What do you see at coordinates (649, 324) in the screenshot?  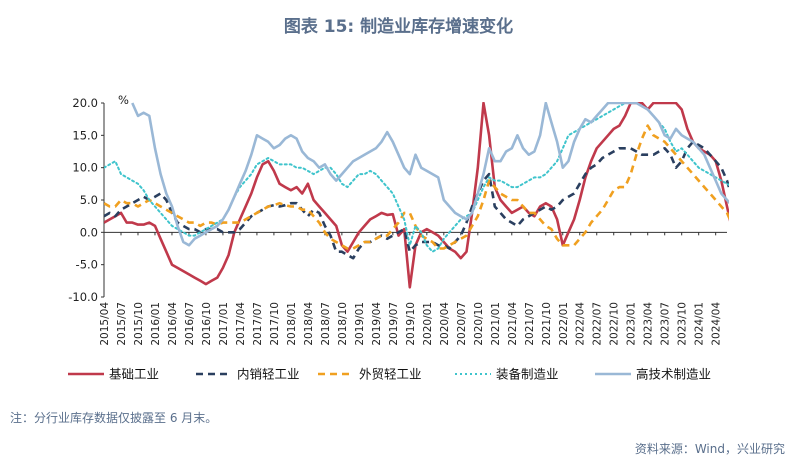 I see `x-tick-label: 2023/04` at bounding box center [649, 324].